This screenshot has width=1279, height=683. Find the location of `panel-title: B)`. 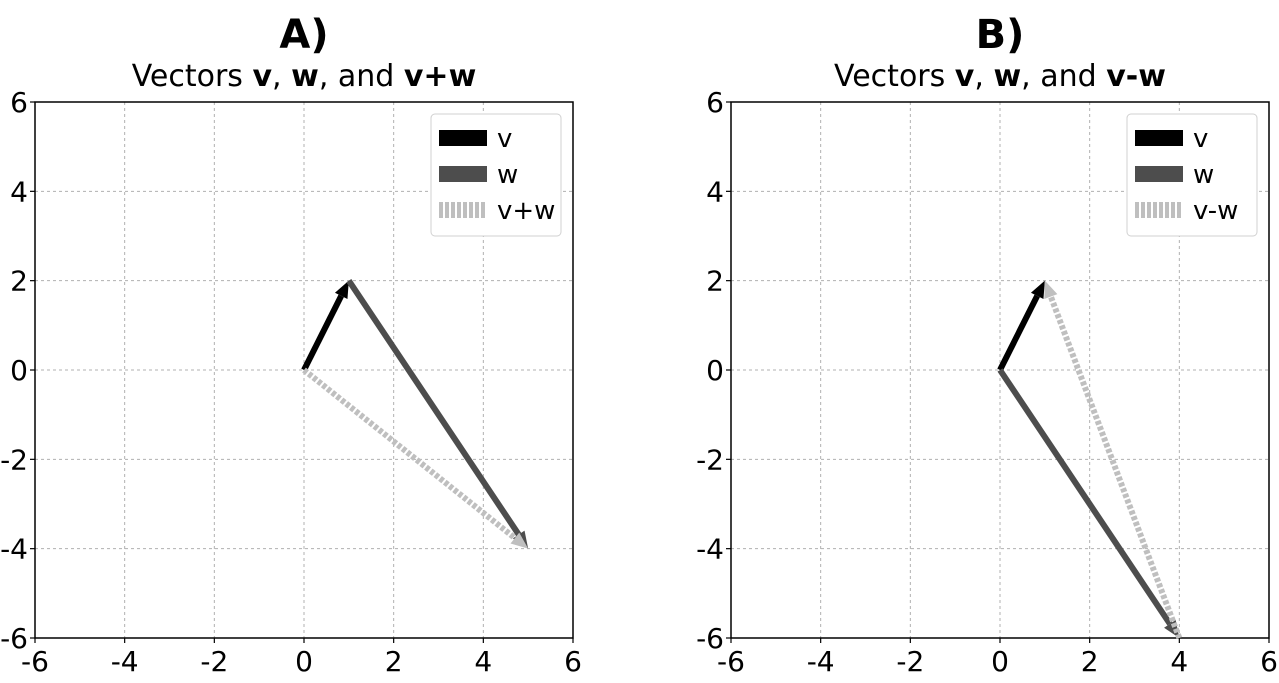

panel-title: B) is located at coordinates (1000, 35).